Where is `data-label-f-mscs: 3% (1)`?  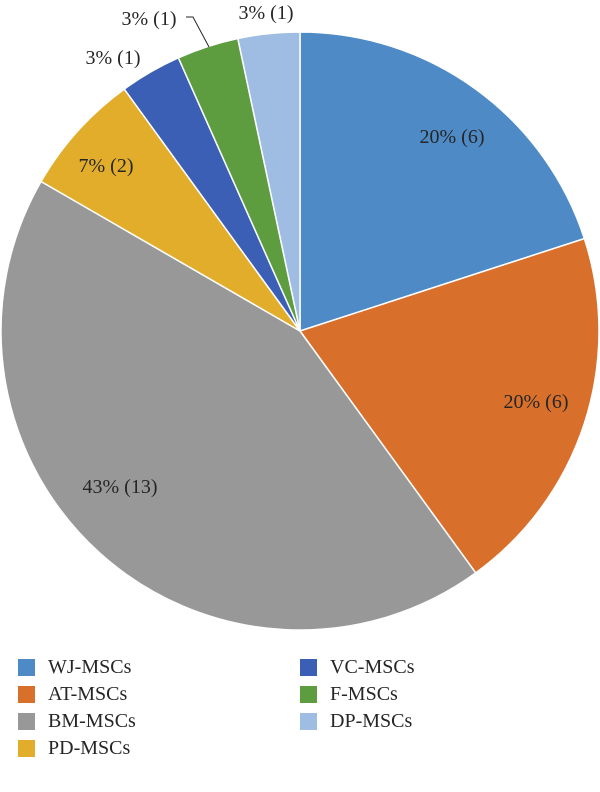
data-label-f-mscs: 3% (1) is located at coordinates (149, 19).